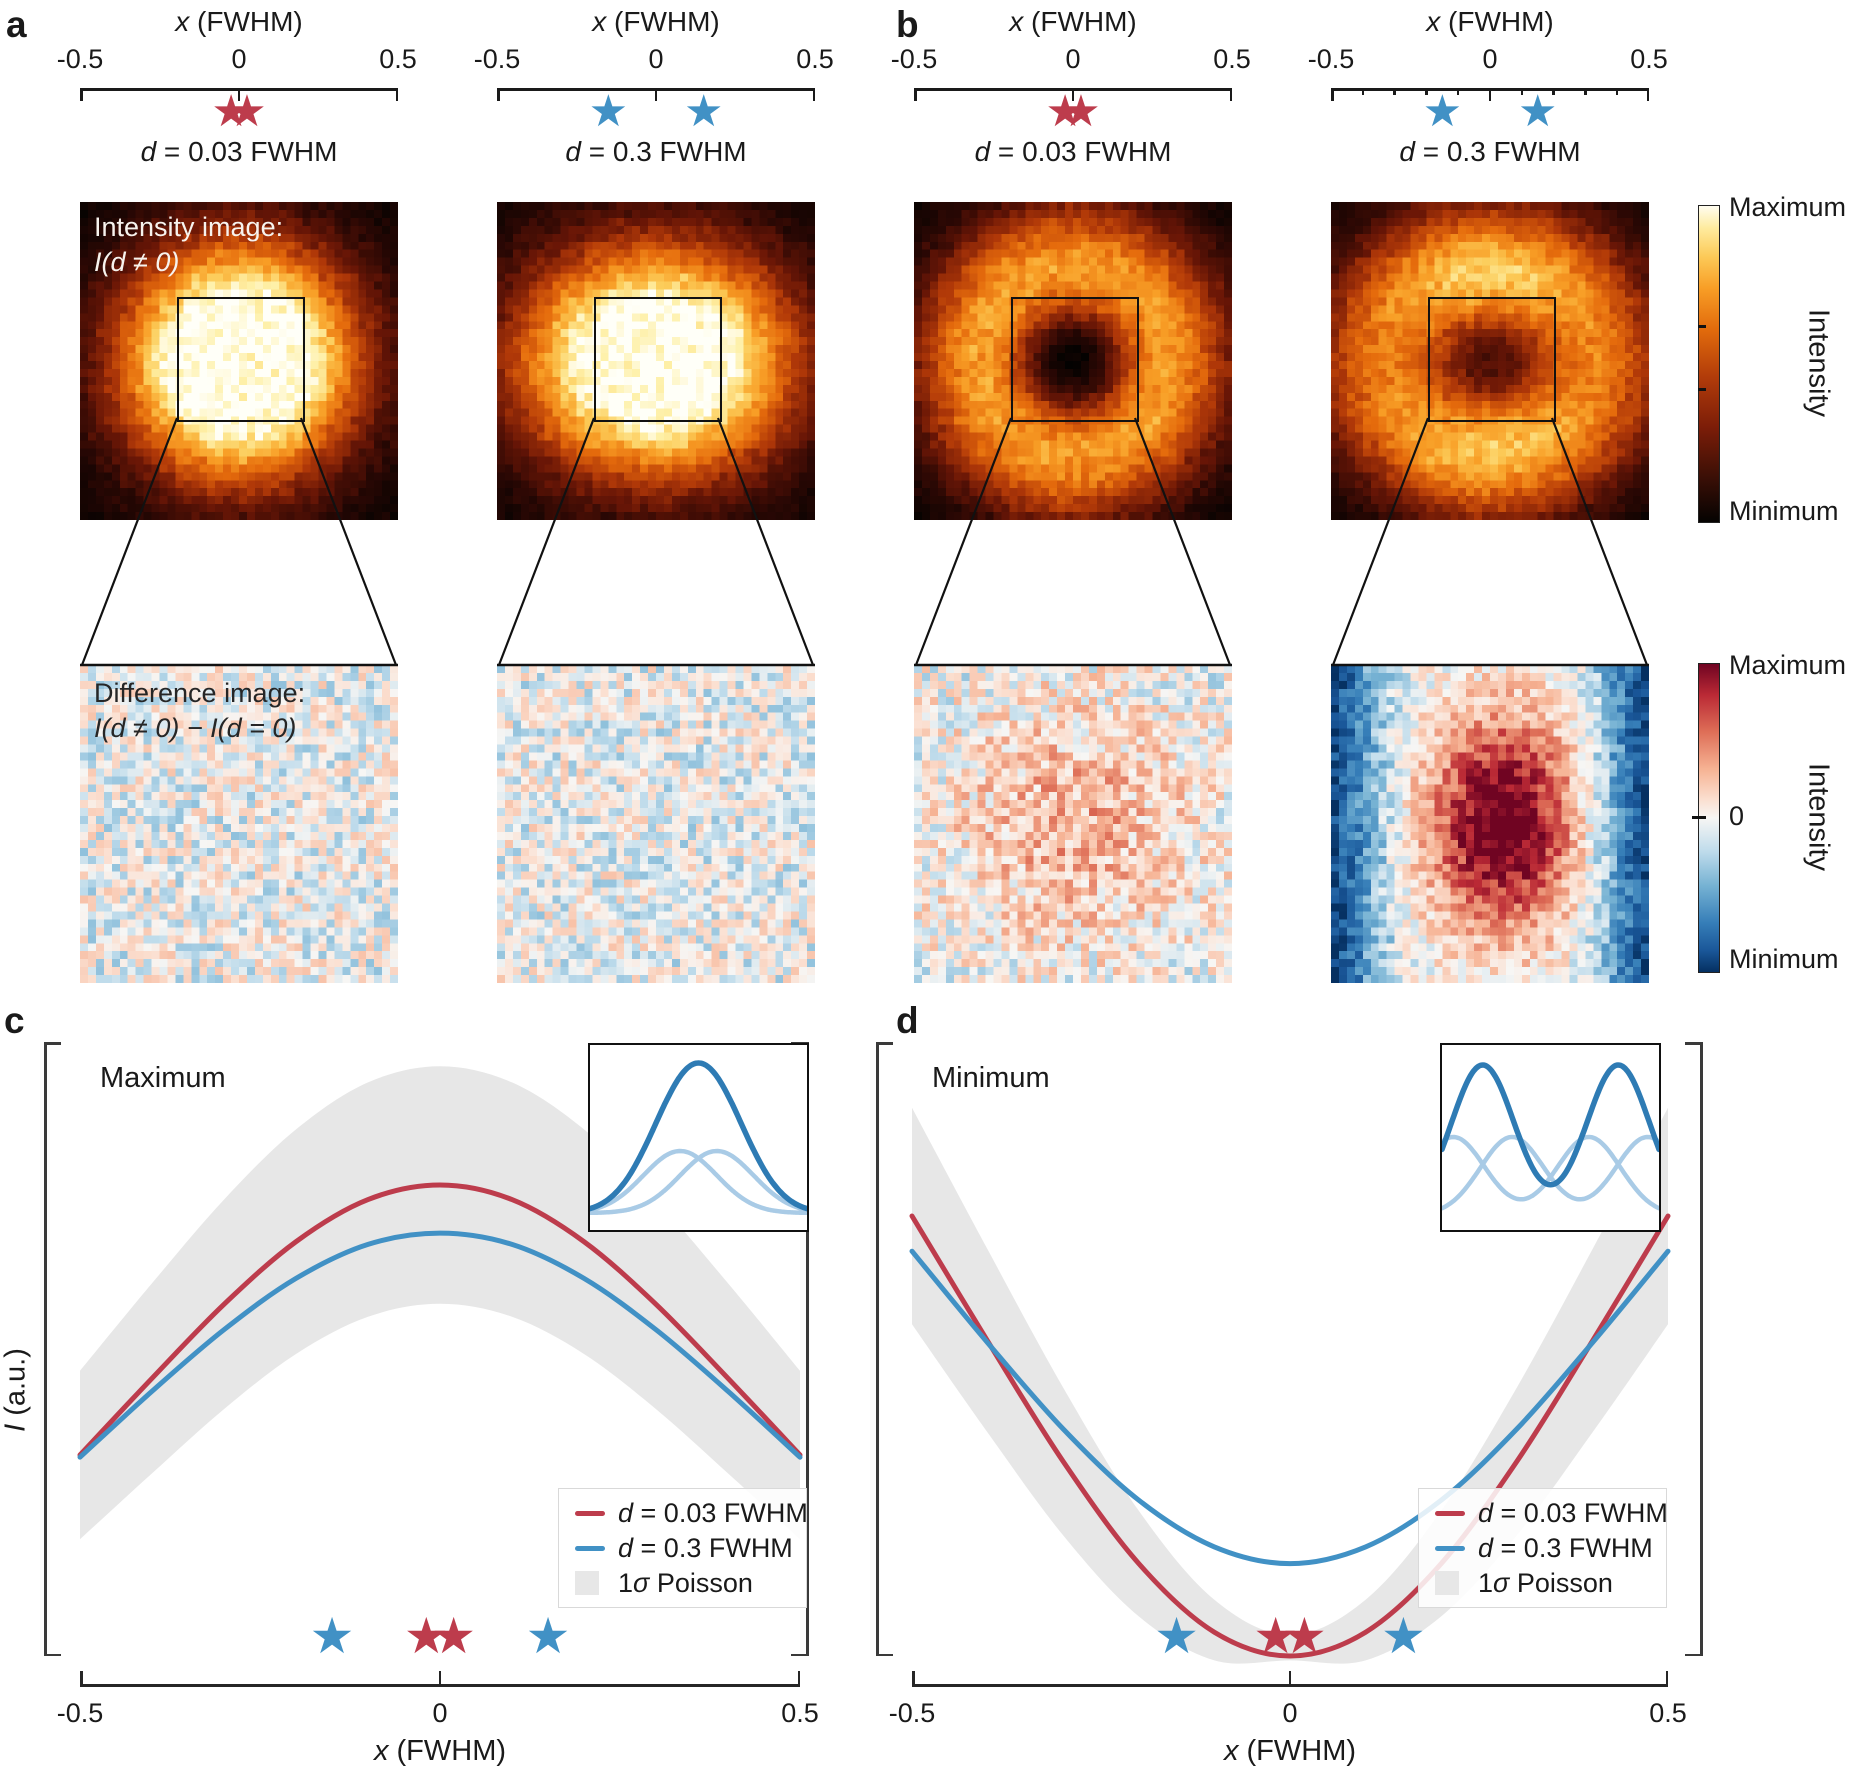 The width and height of the screenshot is (1860, 1770). Describe the element at coordinates (1550, 1125) in the screenshot. I see `inset-sum-curve` at that location.